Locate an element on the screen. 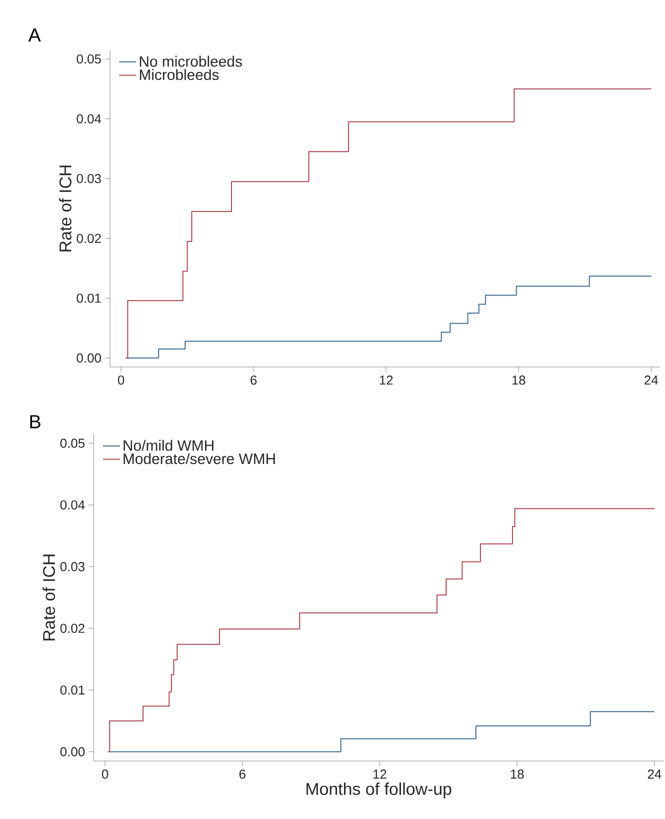 The height and width of the screenshot is (819, 665). legend-label: Microbleeds is located at coordinates (179, 74).